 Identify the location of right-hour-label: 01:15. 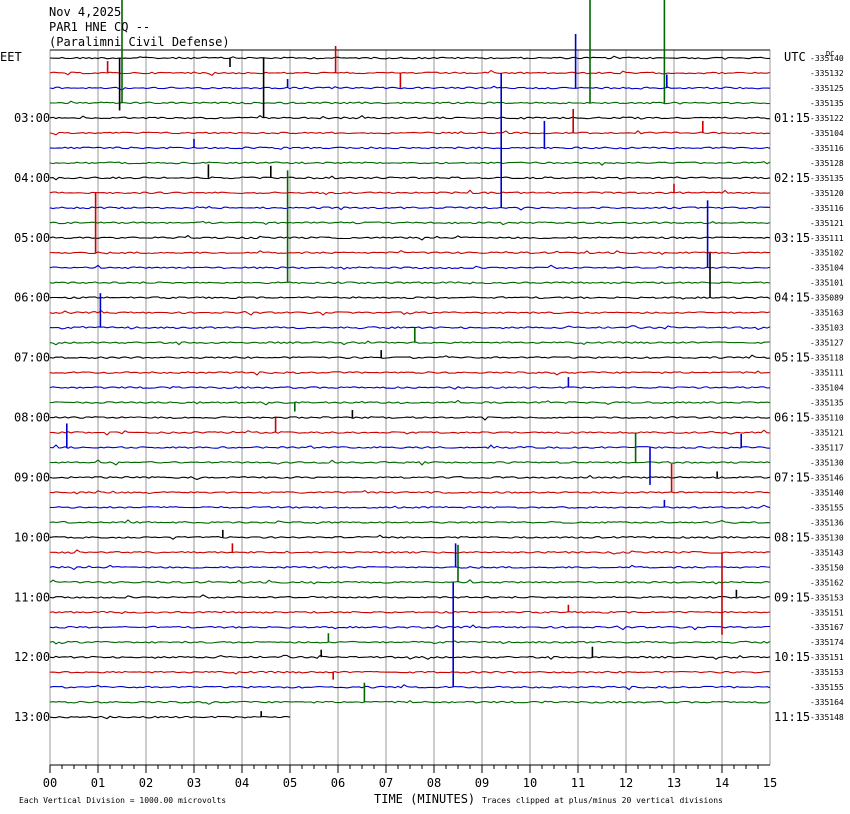
(792, 118).